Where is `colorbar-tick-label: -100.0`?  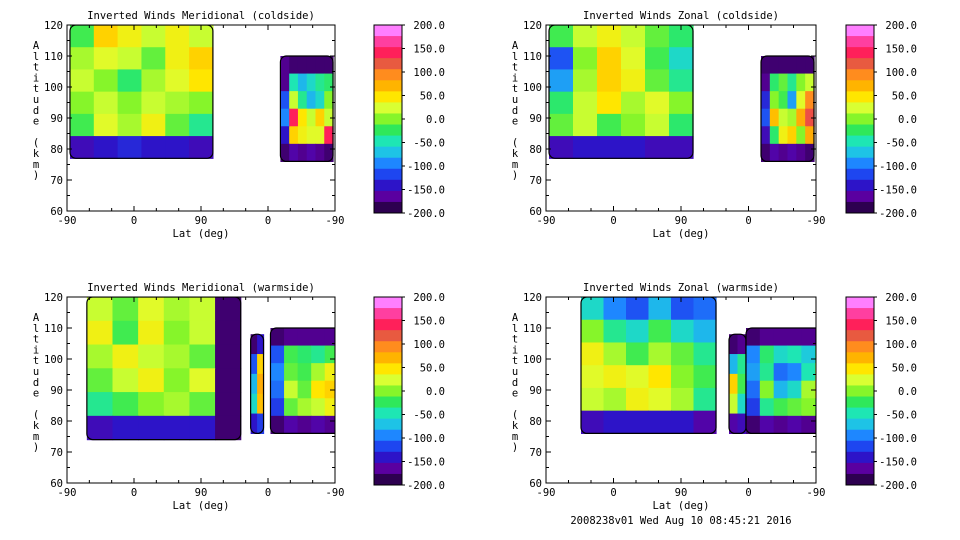 colorbar-tick-label: -100.0 is located at coordinates (426, 439).